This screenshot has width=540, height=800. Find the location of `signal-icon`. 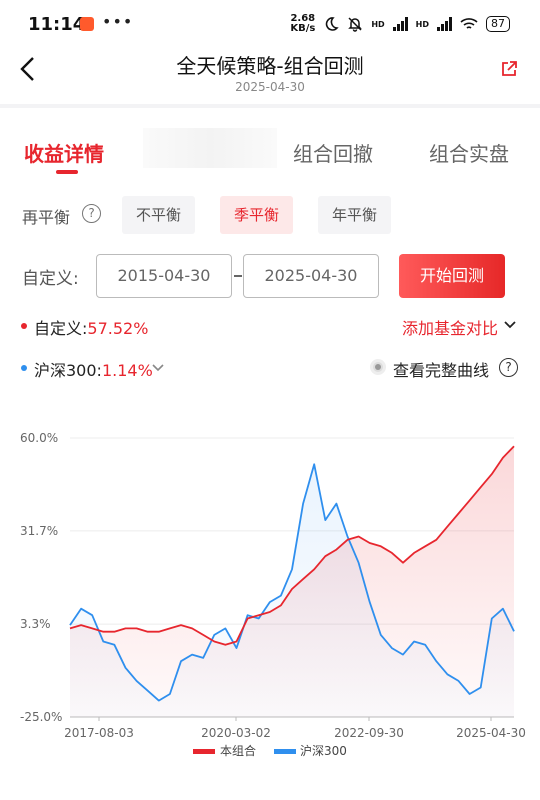

signal-icon is located at coordinates (400, 24).